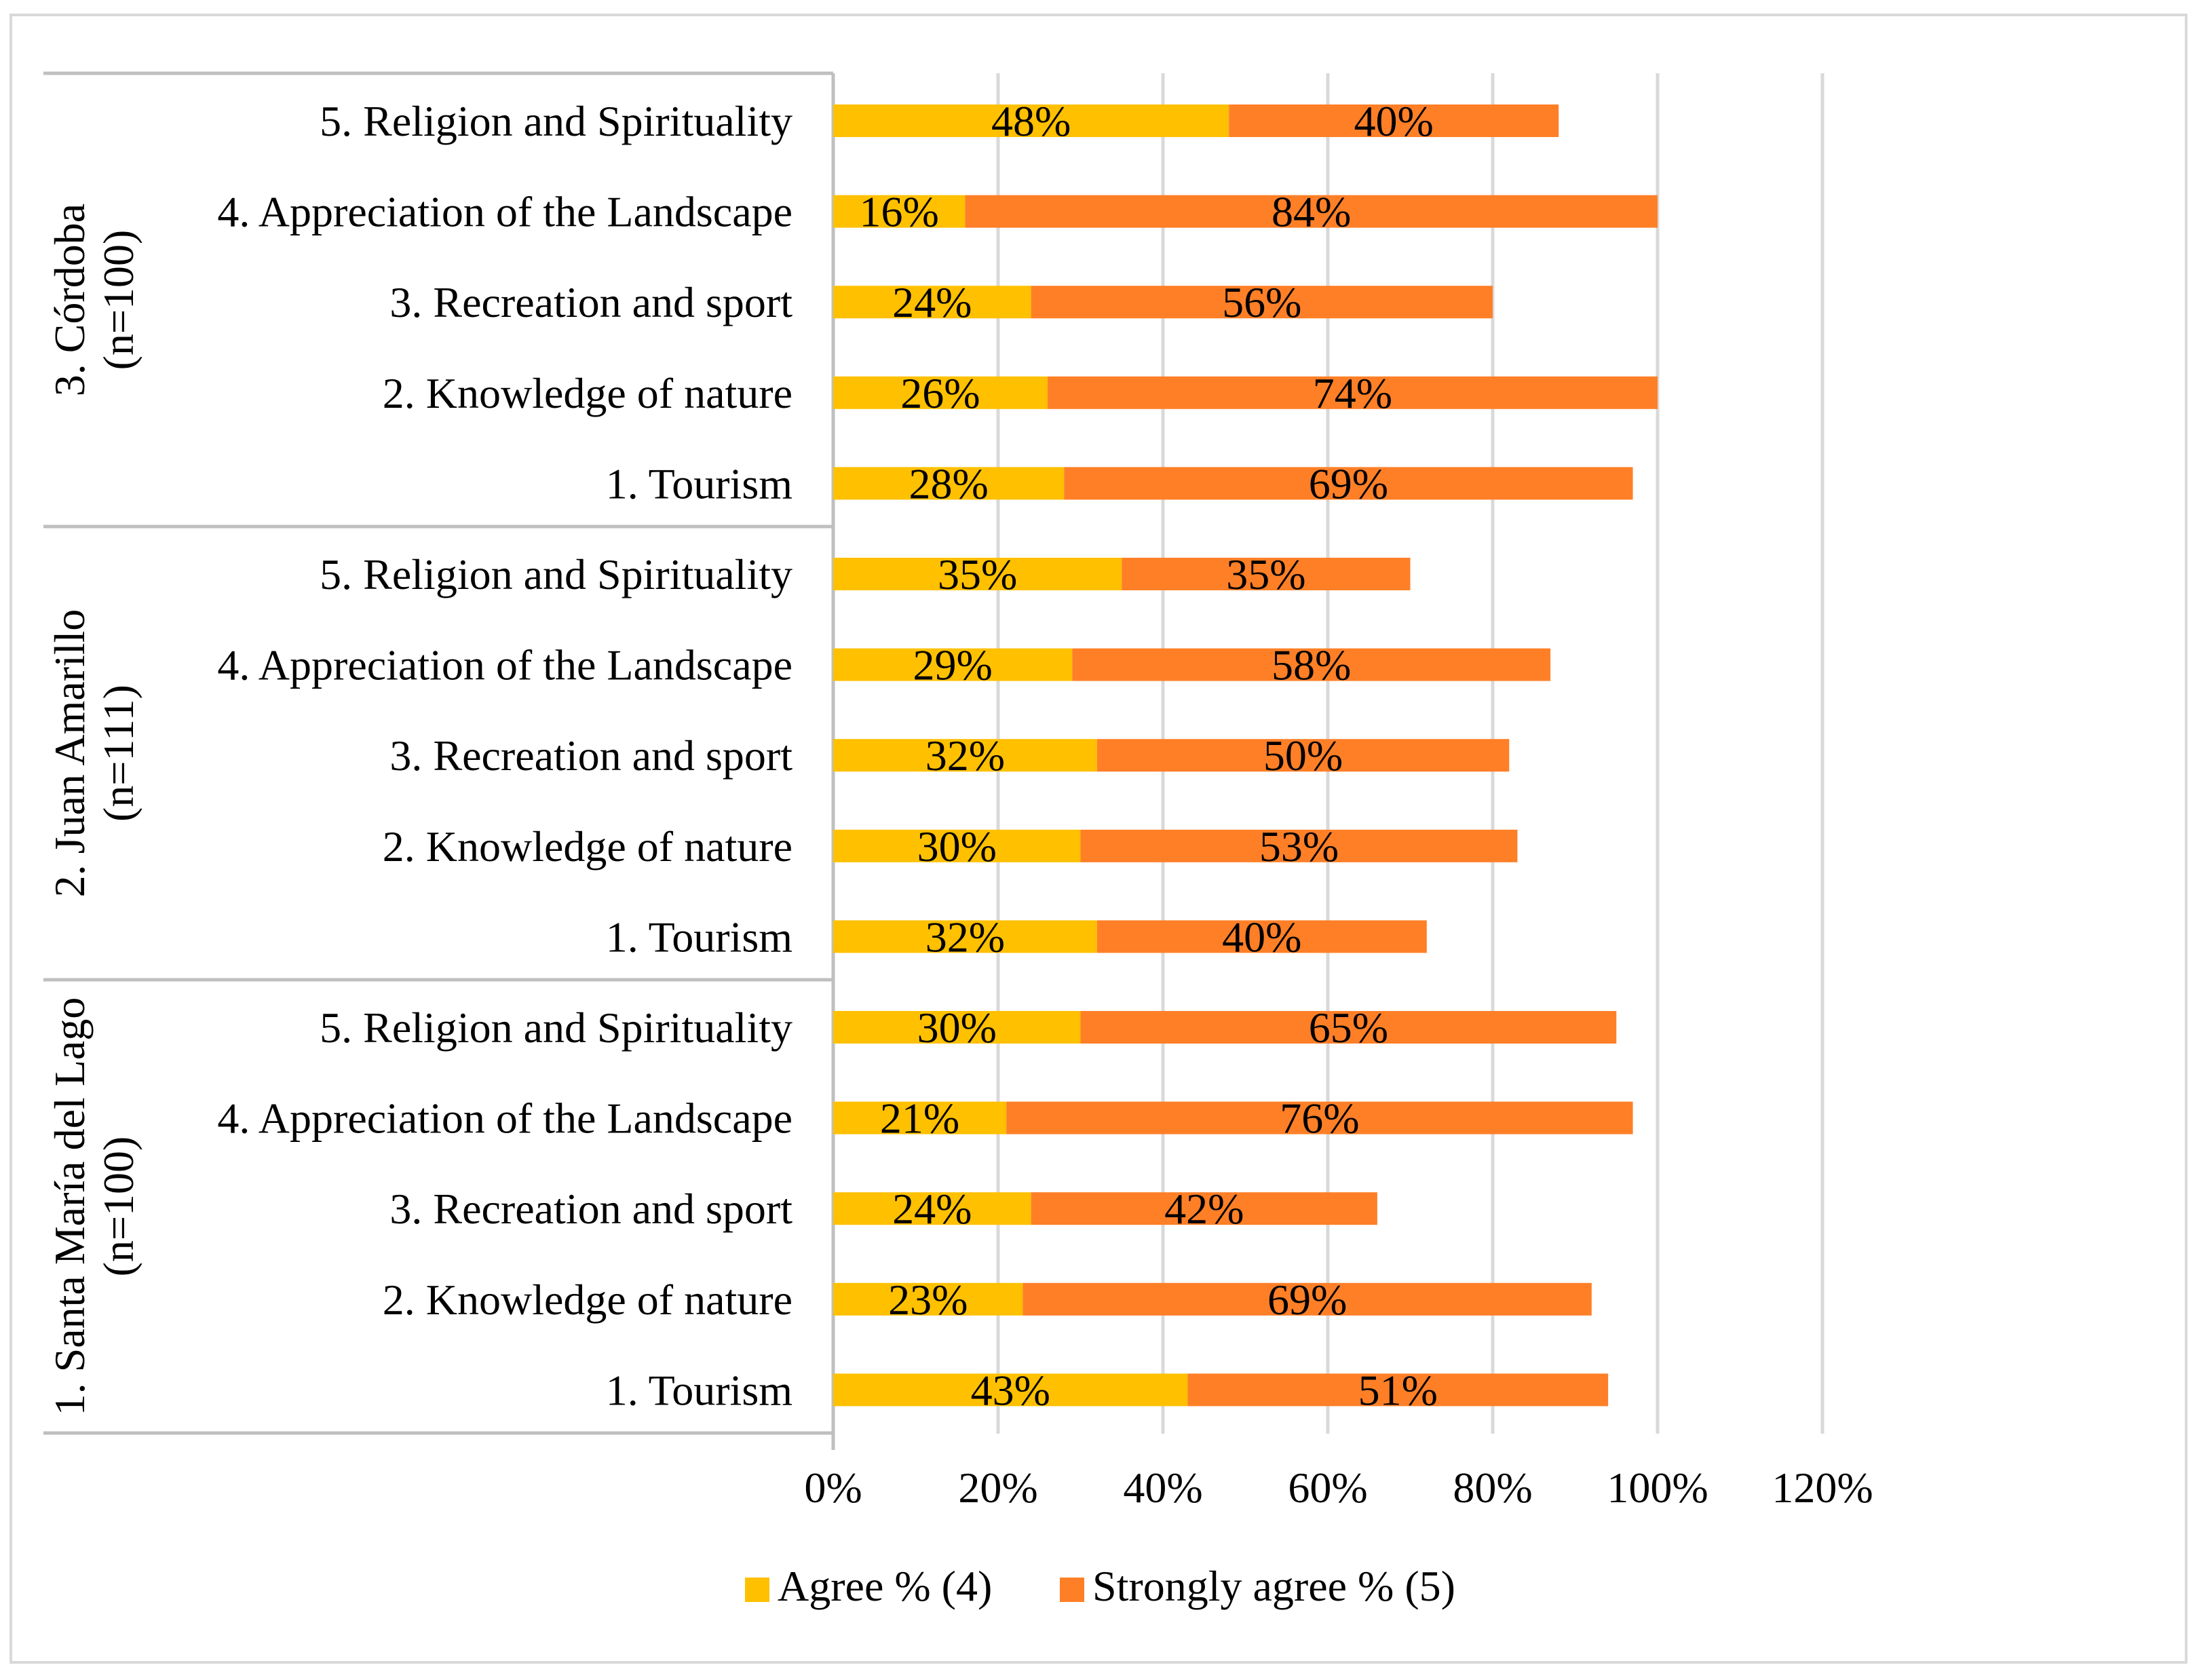 This screenshot has width=2197, height=1680. I want to click on x-tick-label: 120%, so click(1823, 1488).